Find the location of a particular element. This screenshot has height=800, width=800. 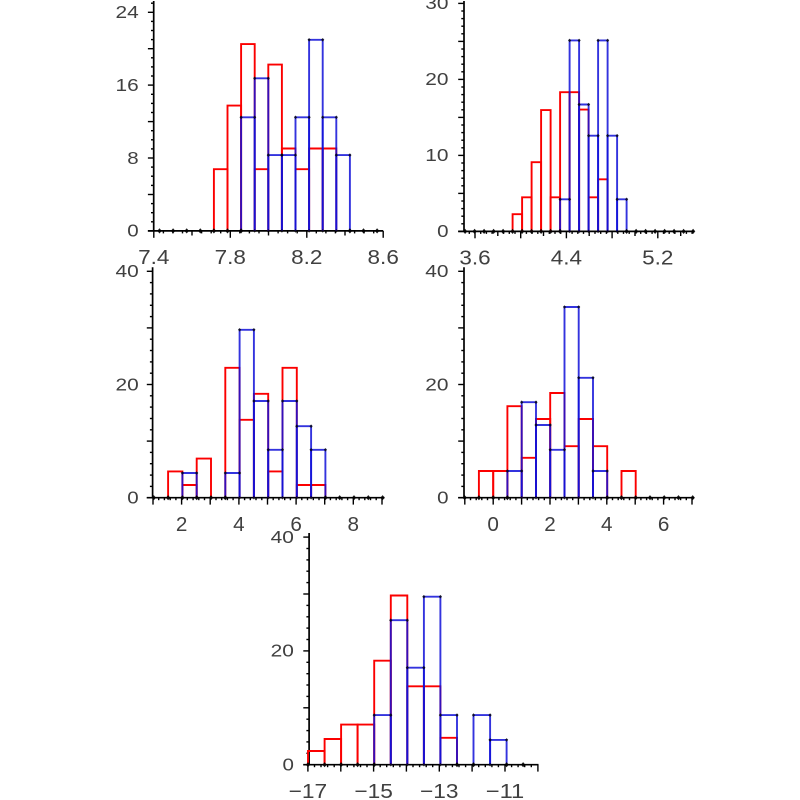

svg-text: 7.8 is located at coordinates (230, 258).